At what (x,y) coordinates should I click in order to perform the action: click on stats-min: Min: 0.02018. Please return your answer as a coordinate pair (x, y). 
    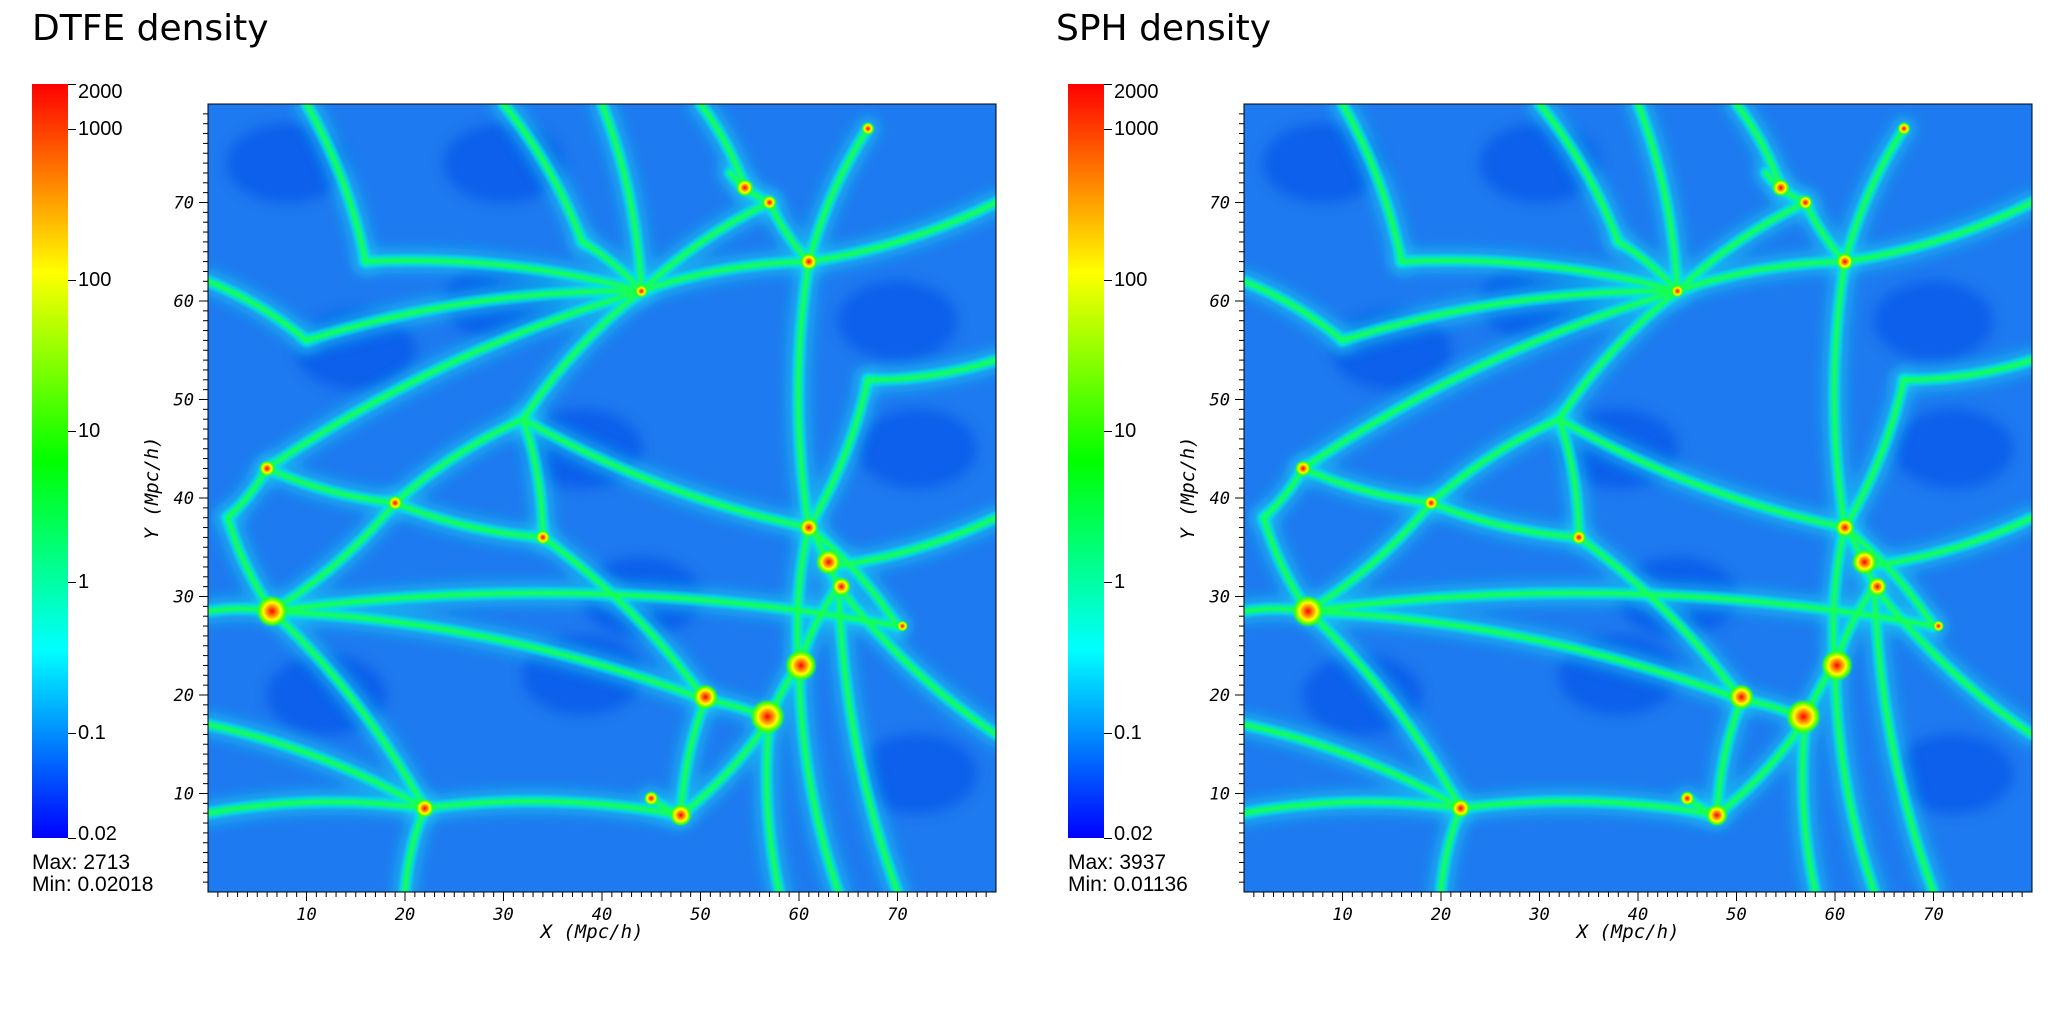
    Looking at the image, I should click on (93, 884).